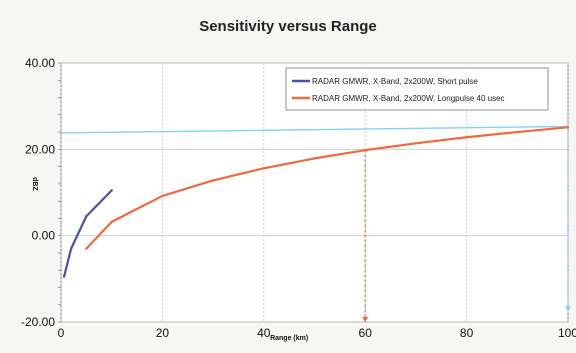  Describe the element at coordinates (567, 333) in the screenshot. I see `x-tick-label: 100` at that location.